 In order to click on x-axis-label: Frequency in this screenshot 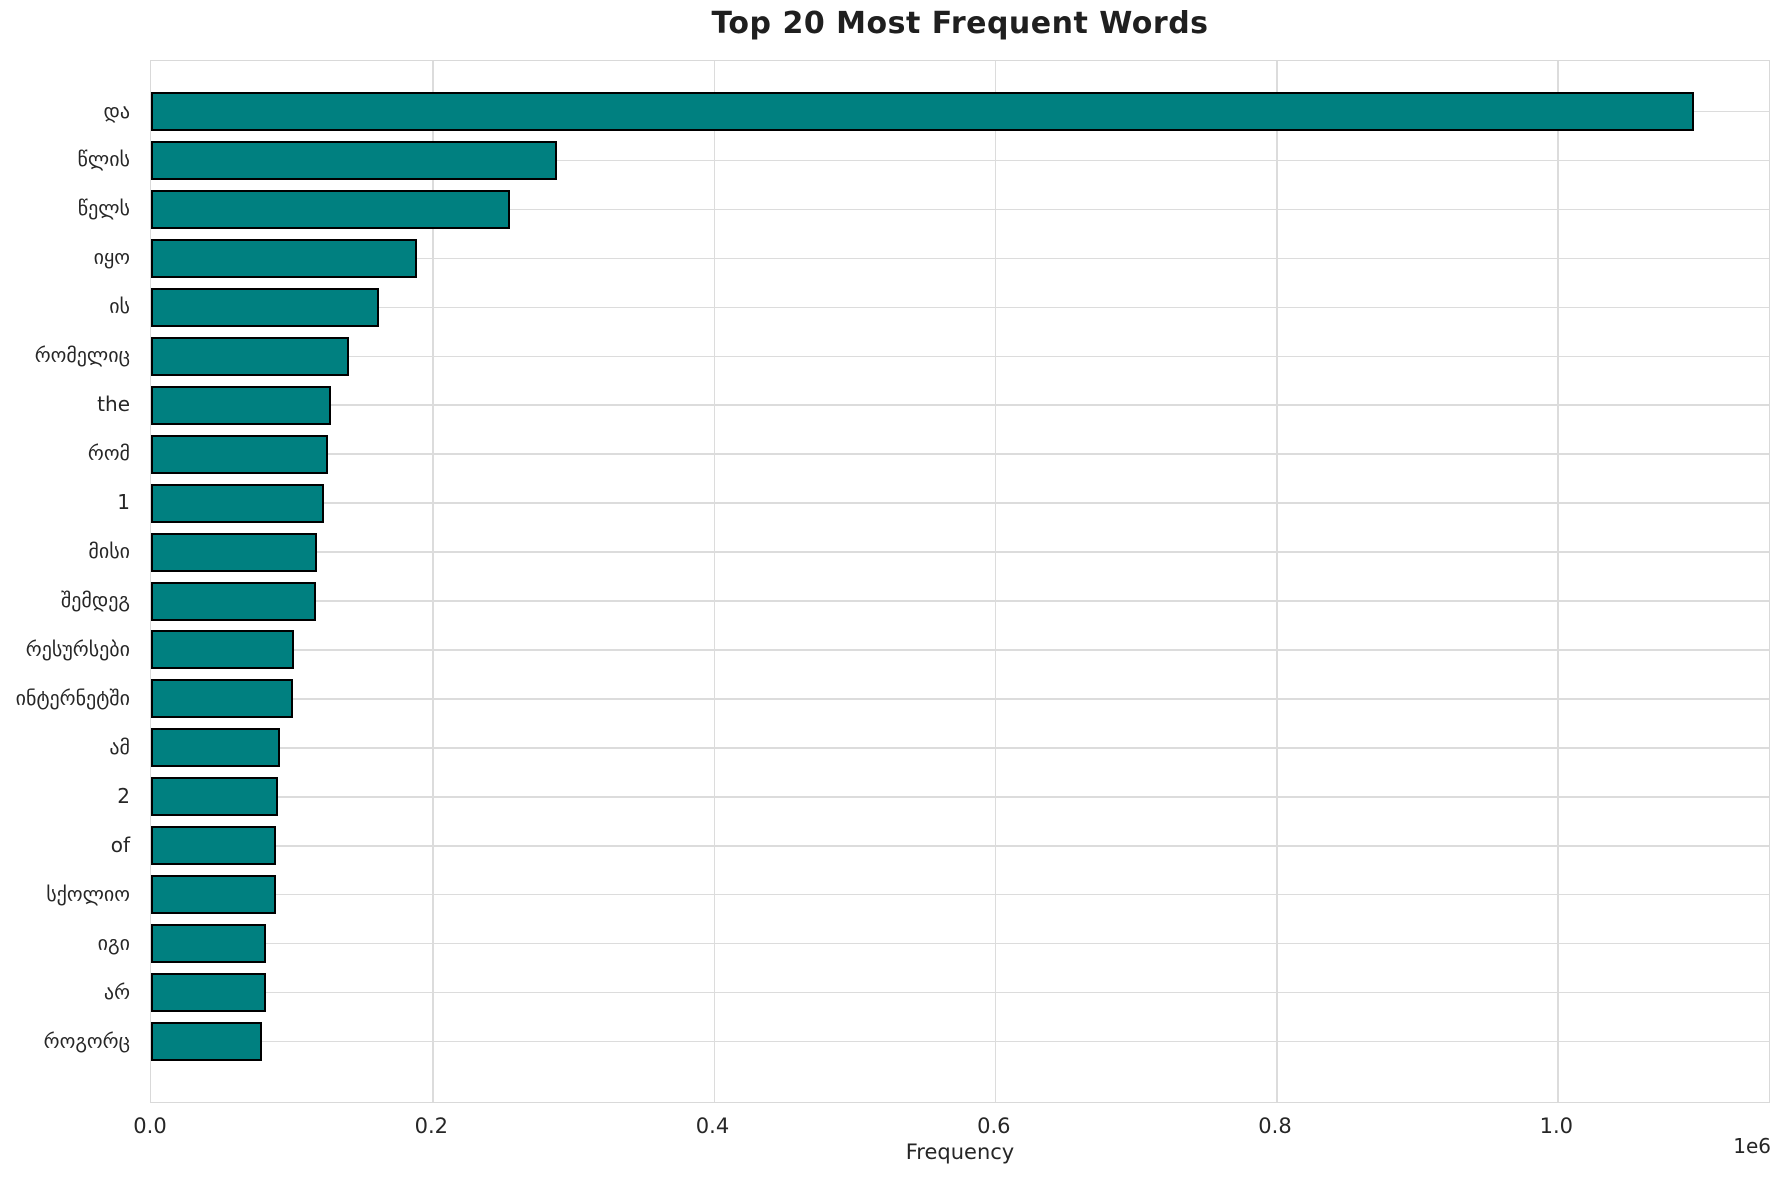, I will do `click(960, 1152)`.